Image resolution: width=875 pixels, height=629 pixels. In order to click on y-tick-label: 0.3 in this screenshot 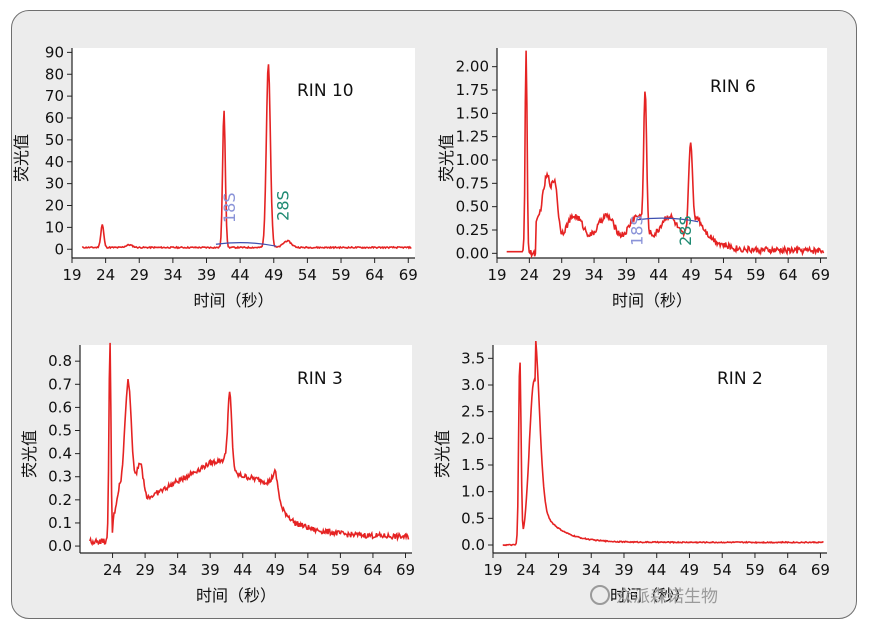, I will do `click(60, 477)`.